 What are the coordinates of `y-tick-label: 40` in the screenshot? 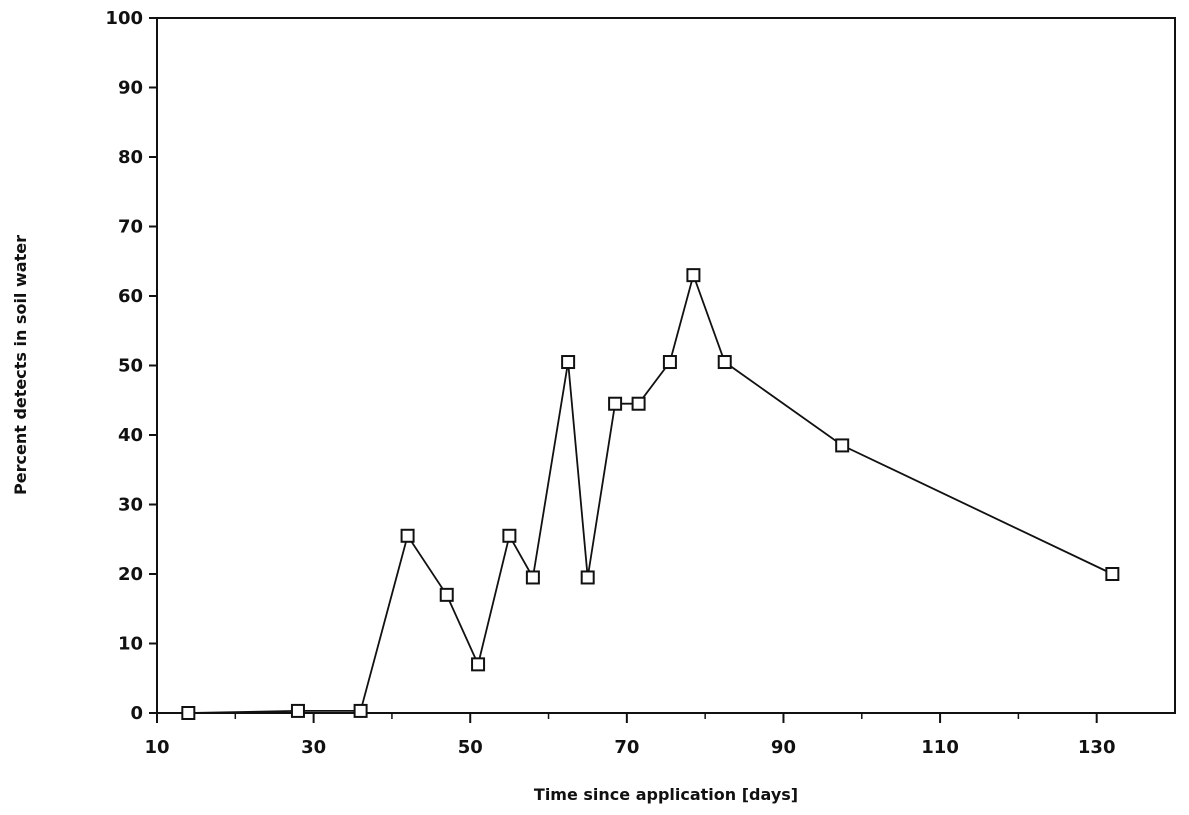 It's located at (130, 435).